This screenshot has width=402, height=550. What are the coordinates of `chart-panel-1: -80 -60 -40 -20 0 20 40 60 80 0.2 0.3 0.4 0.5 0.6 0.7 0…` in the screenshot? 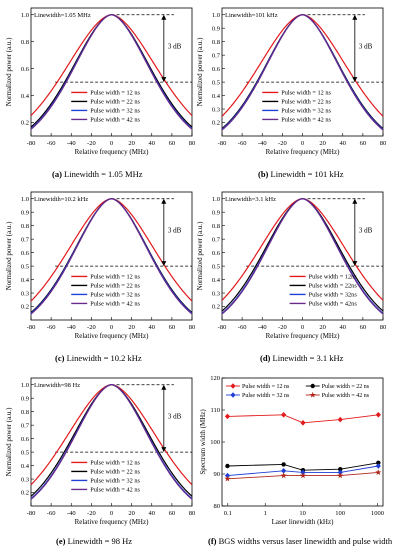 It's located at (291, 81).